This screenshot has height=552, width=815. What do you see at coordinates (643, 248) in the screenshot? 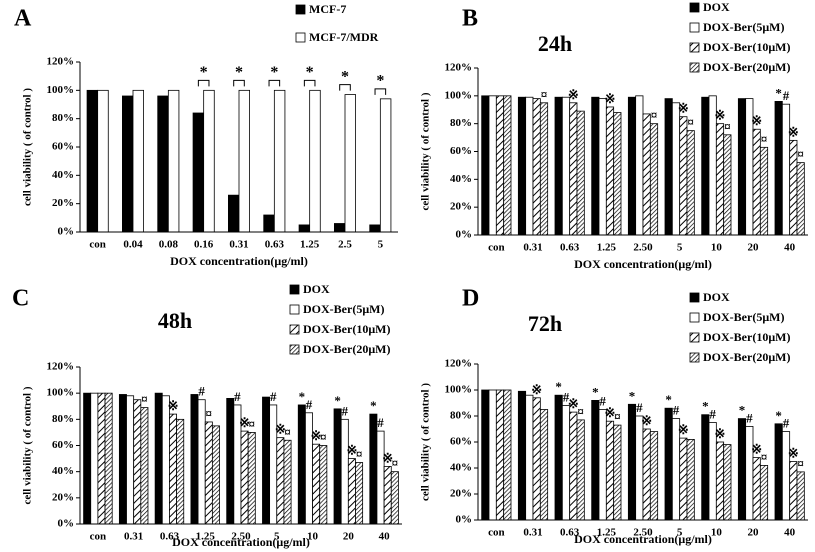
I see `x-tick-label: 2.50` at bounding box center [643, 248].